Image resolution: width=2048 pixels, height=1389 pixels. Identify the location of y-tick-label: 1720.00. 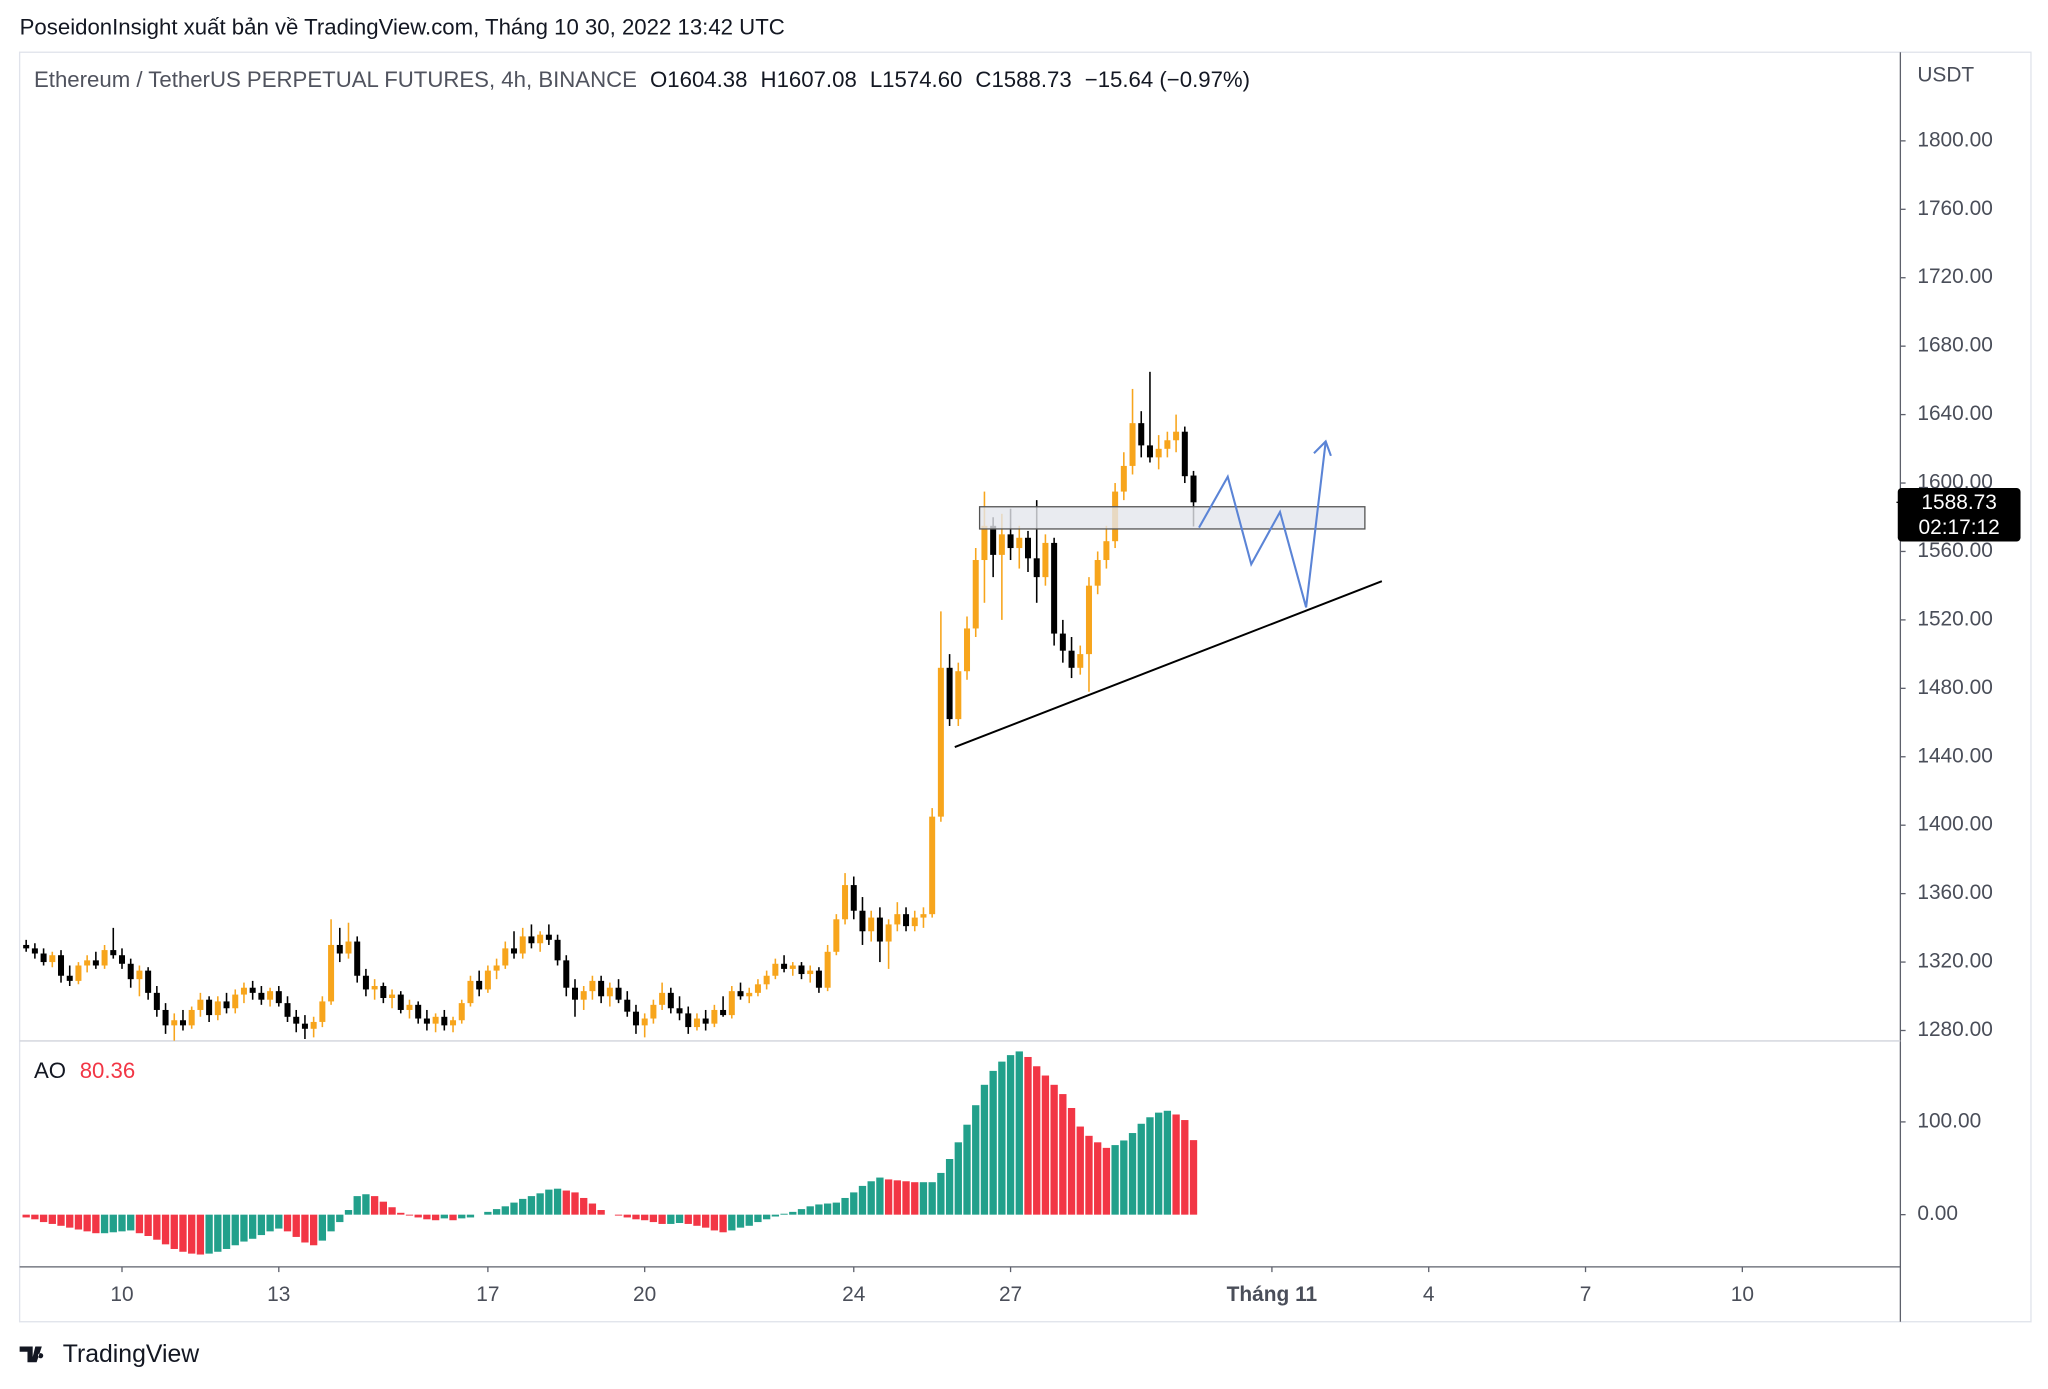
(1954, 276).